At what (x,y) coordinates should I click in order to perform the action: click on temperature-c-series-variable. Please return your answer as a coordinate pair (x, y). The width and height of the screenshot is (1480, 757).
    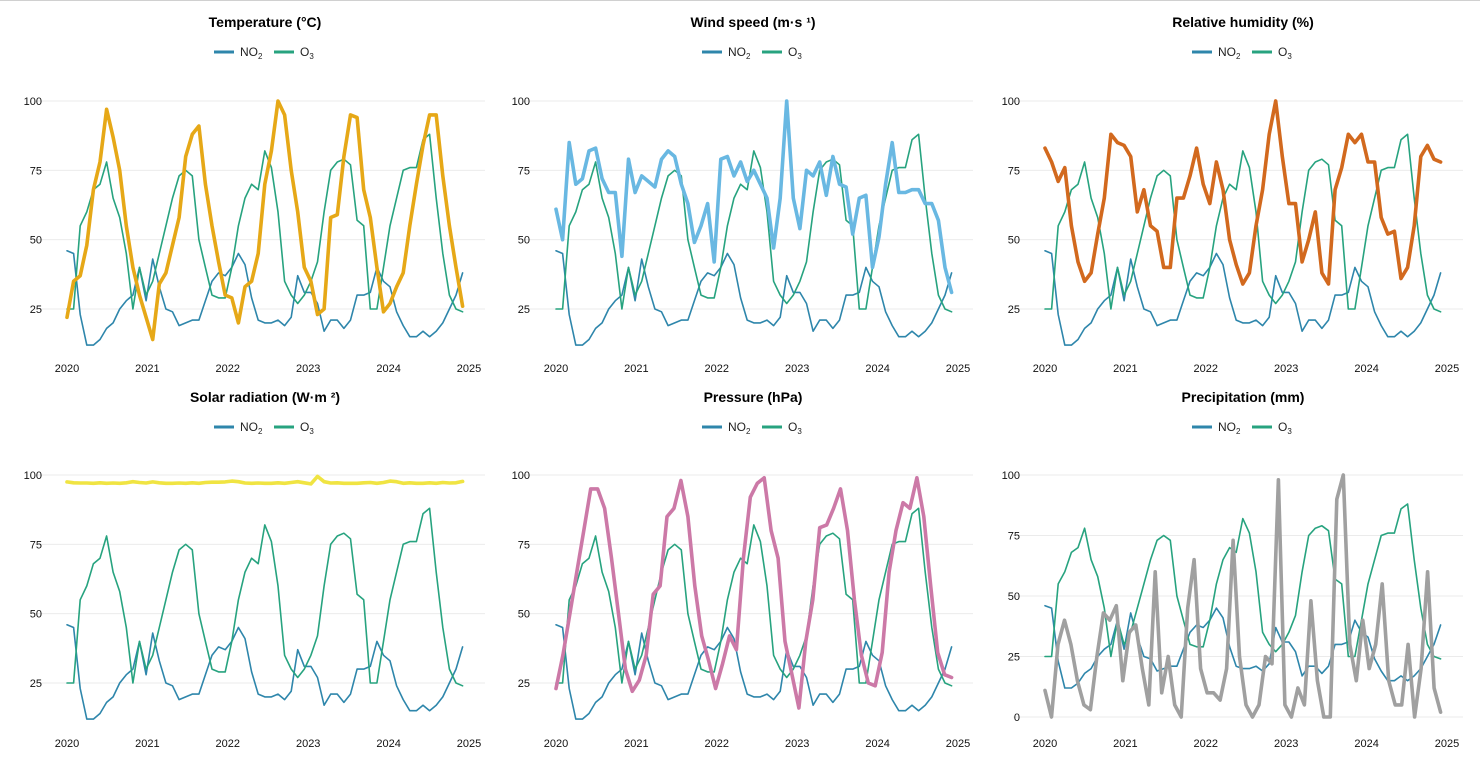
    Looking at the image, I should click on (265, 220).